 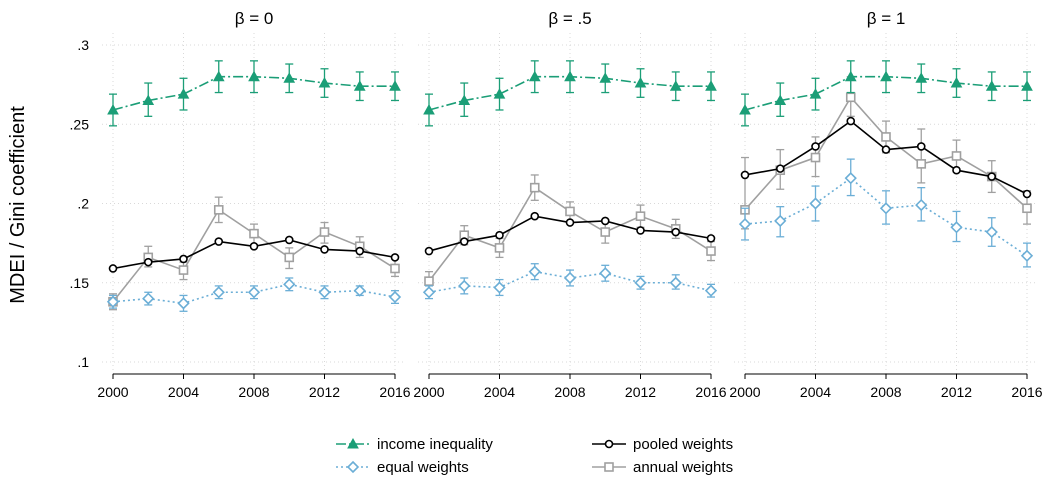 What do you see at coordinates (254, 18) in the screenshot?
I see `panel-title: β = 0` at bounding box center [254, 18].